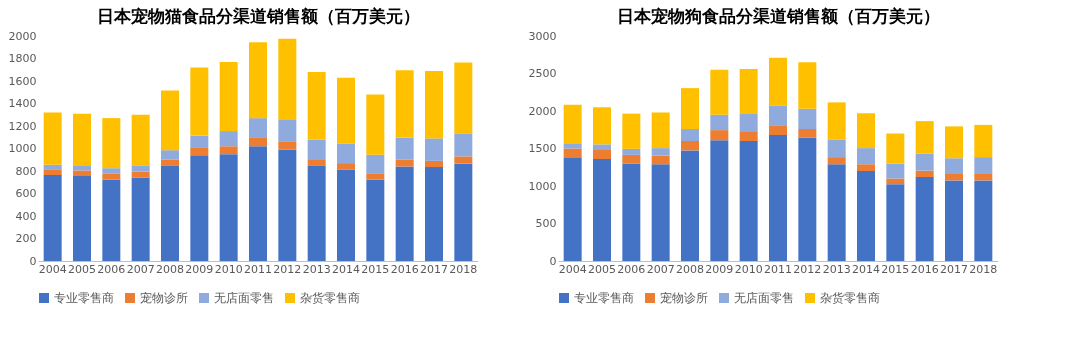  Describe the element at coordinates (22, 58) in the screenshot. I see `y-tick-label: 1800` at that location.